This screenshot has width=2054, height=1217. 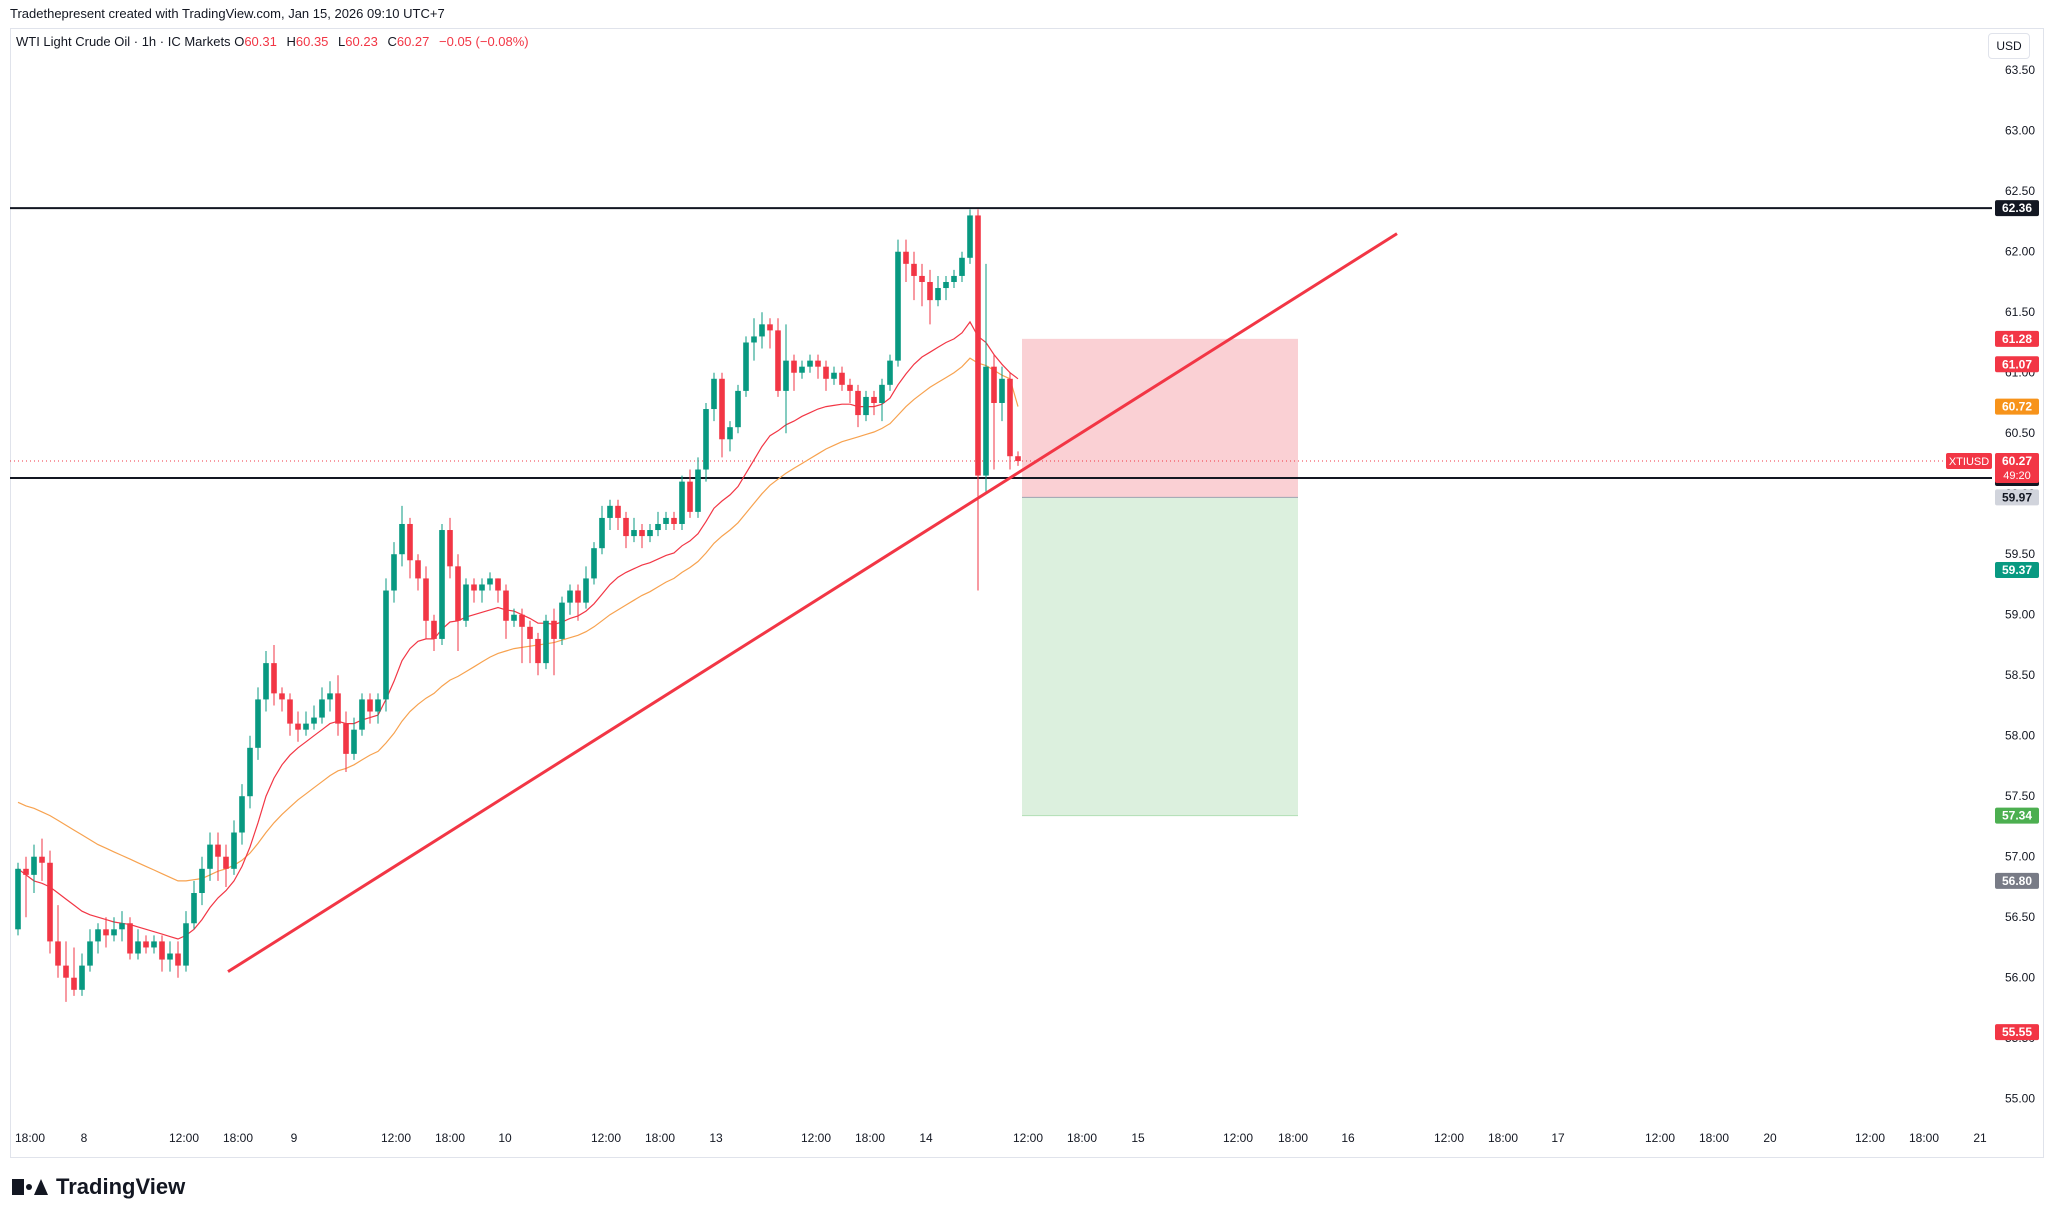 What do you see at coordinates (926, 1138) in the screenshot?
I see `x-tick-label: 14` at bounding box center [926, 1138].